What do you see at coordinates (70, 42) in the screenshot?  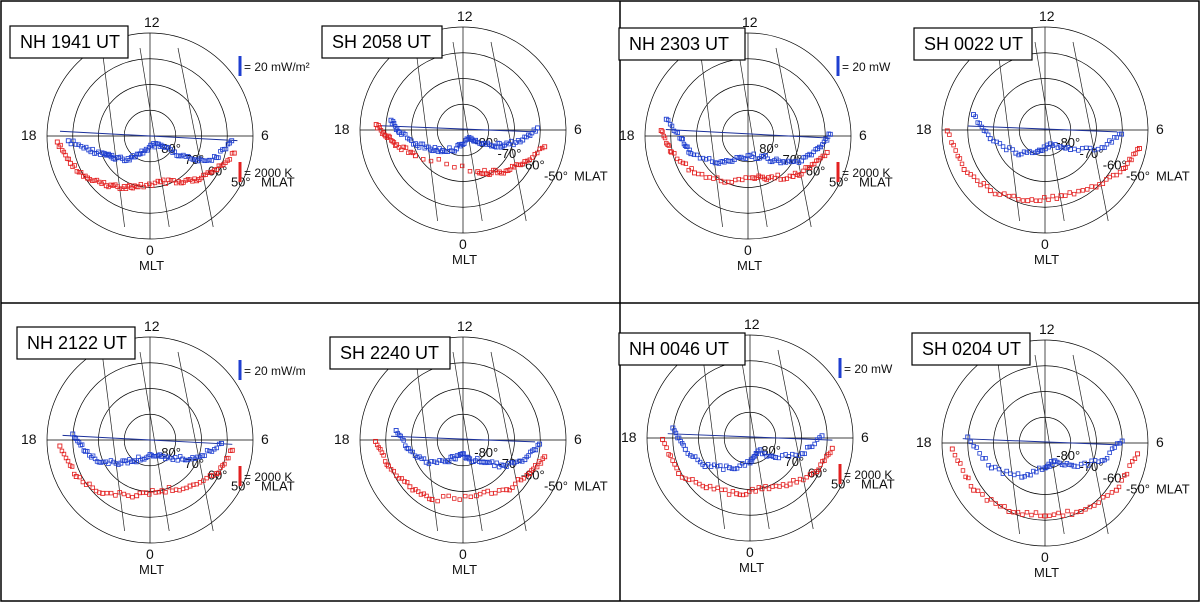 I see `panel-title: NH 1941 UT` at bounding box center [70, 42].